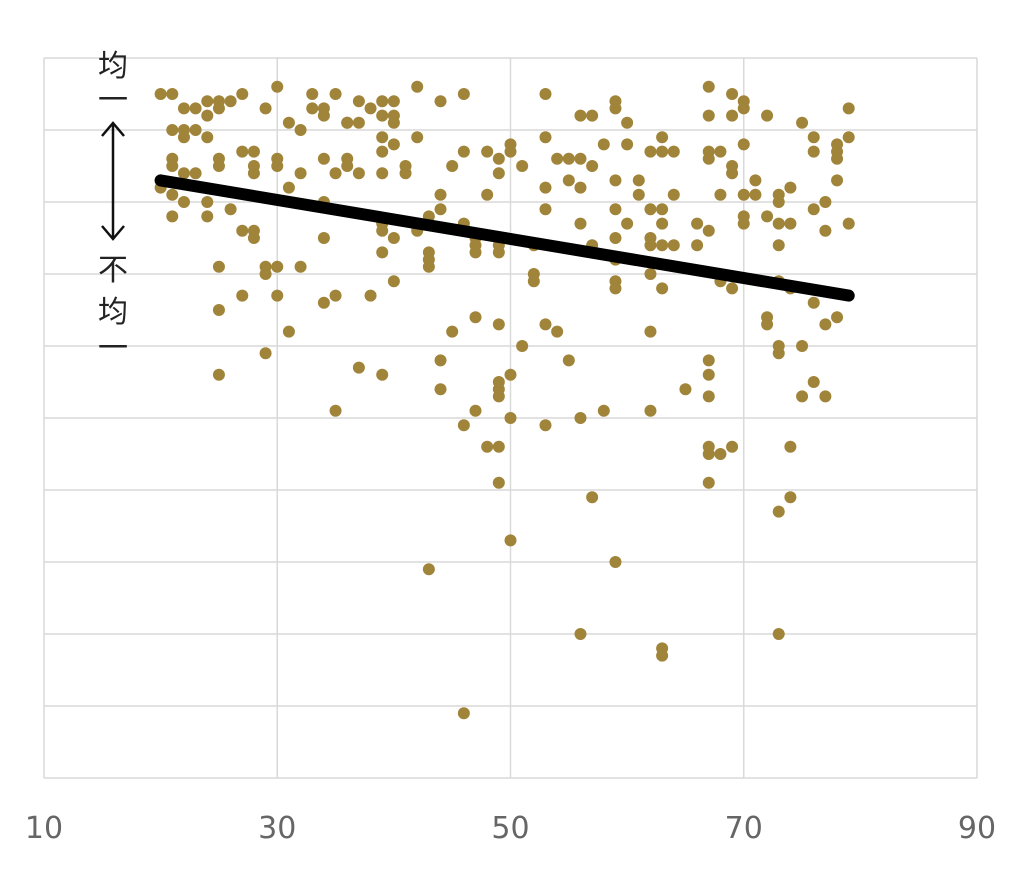 The width and height of the screenshot is (1024, 896). What do you see at coordinates (44, 828) in the screenshot?
I see `x-tick-label: 10` at bounding box center [44, 828].